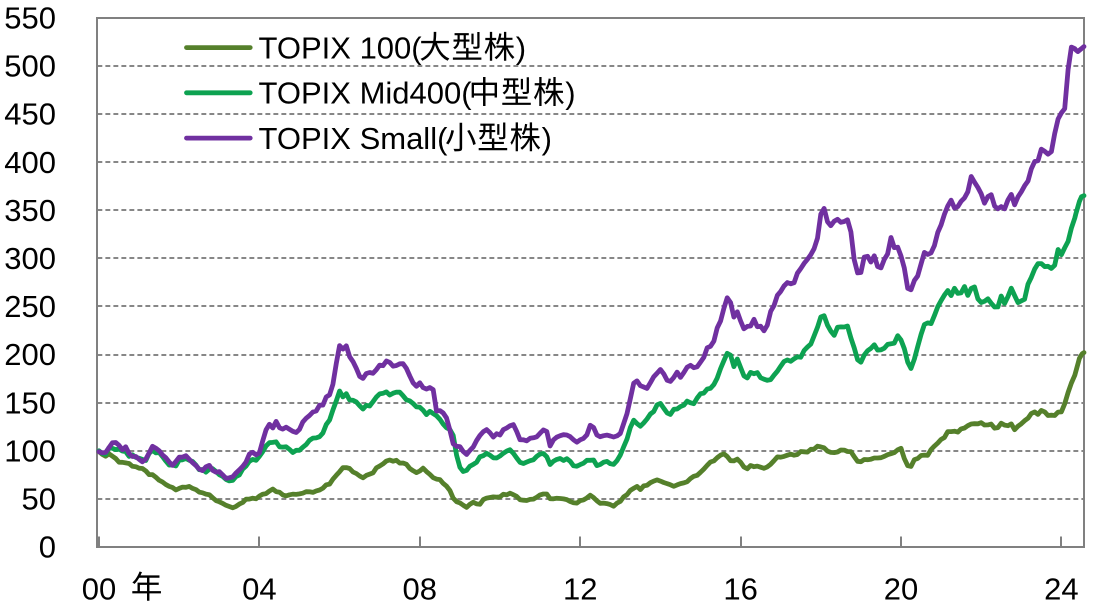  I want to click on svg-text: 150, so click(30, 402).